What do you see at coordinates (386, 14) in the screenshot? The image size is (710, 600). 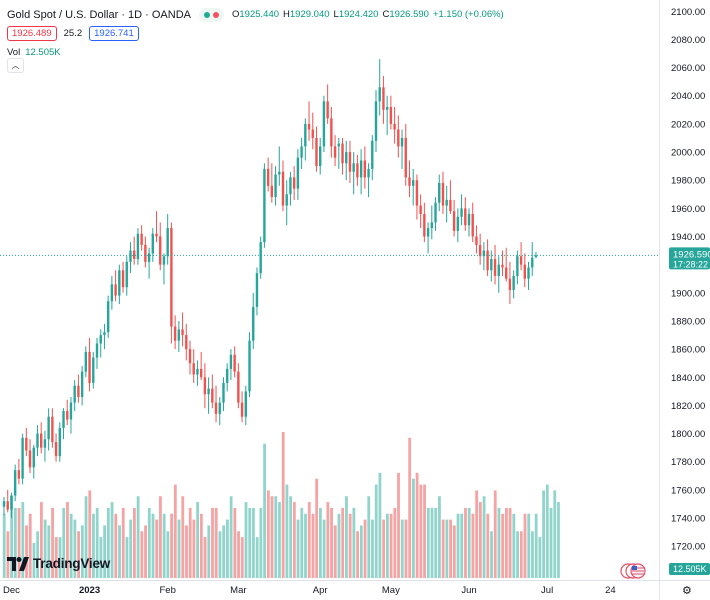 I see `close-key: C` at bounding box center [386, 14].